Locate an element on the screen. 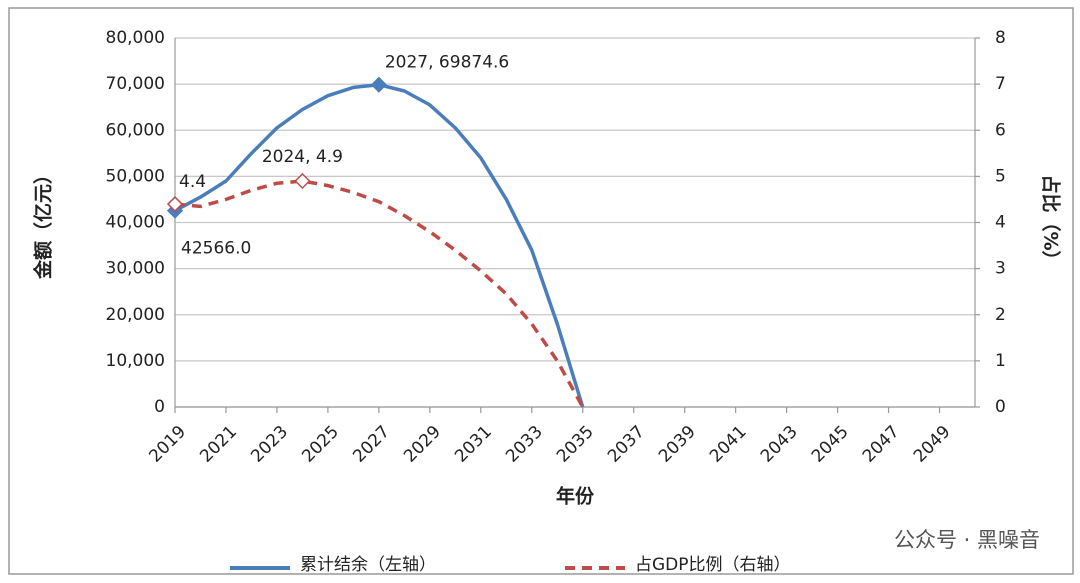  y2-tick-label: 5 is located at coordinates (1000, 176).